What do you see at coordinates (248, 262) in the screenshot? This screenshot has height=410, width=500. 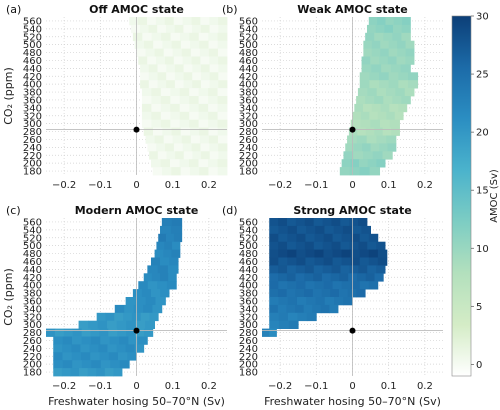 I see `y-tick-label: 460` at bounding box center [248, 262].